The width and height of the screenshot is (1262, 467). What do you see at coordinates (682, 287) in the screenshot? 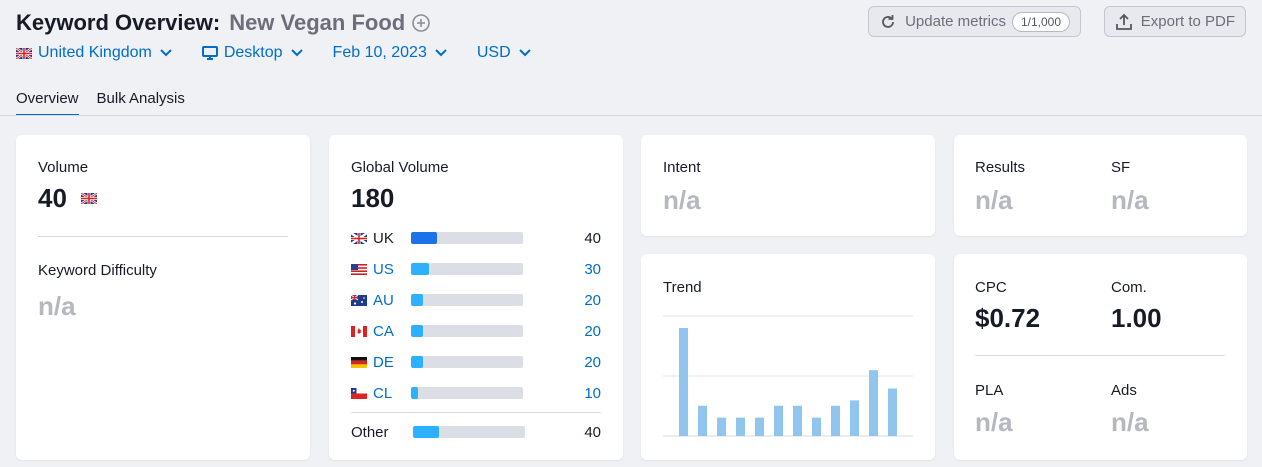
I see `trend-label: Trend` at bounding box center [682, 287].